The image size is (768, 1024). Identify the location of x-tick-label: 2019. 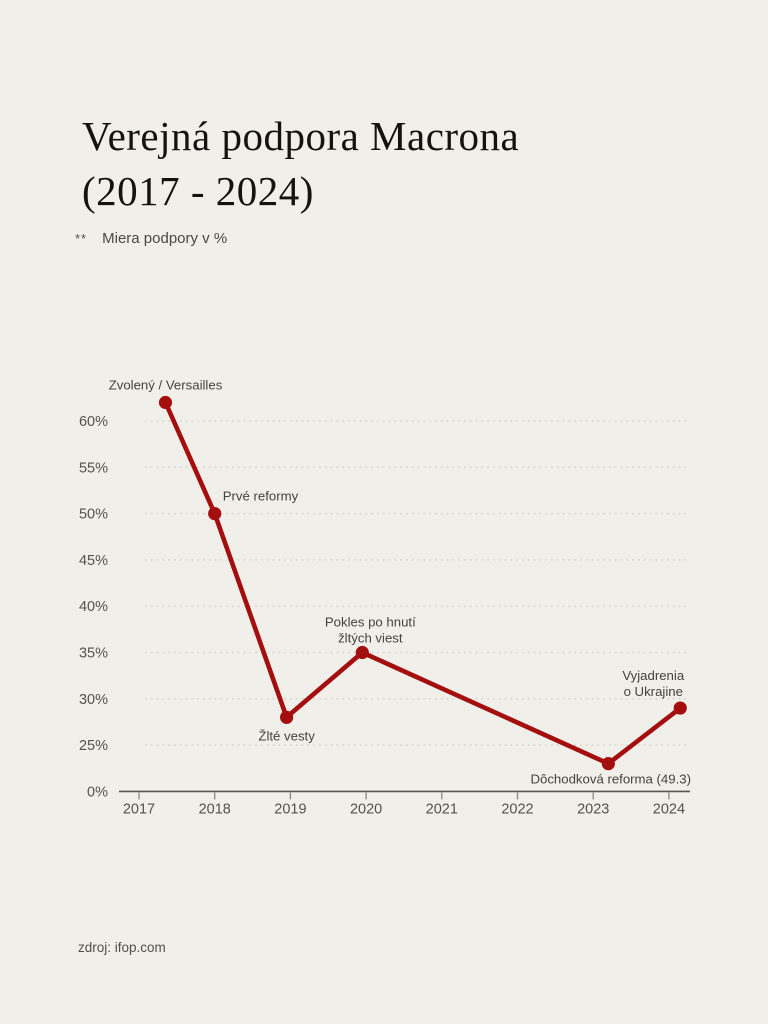
(290, 809).